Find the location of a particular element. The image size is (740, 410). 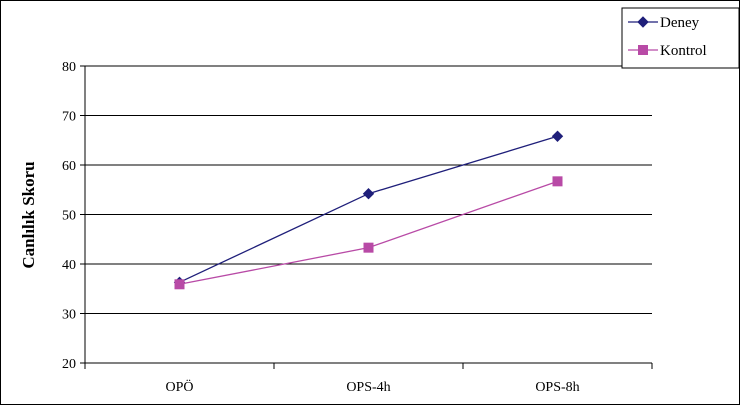

y-tick-label: 70 is located at coordinates (69, 117).